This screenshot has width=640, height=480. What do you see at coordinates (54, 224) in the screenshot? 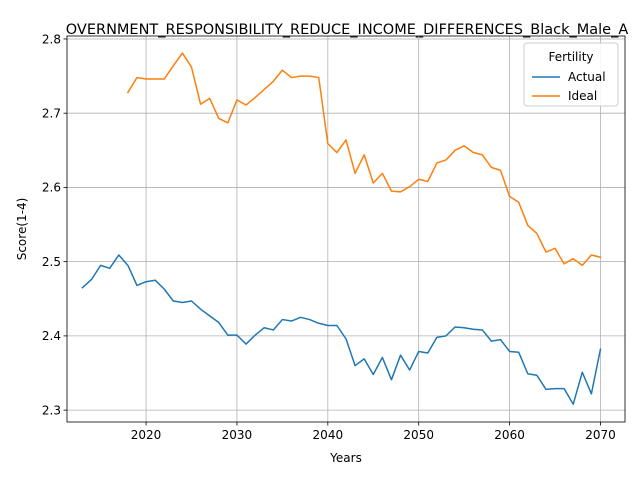
I see `y-axis-ticks: 2.3 2.4 2.5 2.6 2.7 2.8` at bounding box center [54, 224].